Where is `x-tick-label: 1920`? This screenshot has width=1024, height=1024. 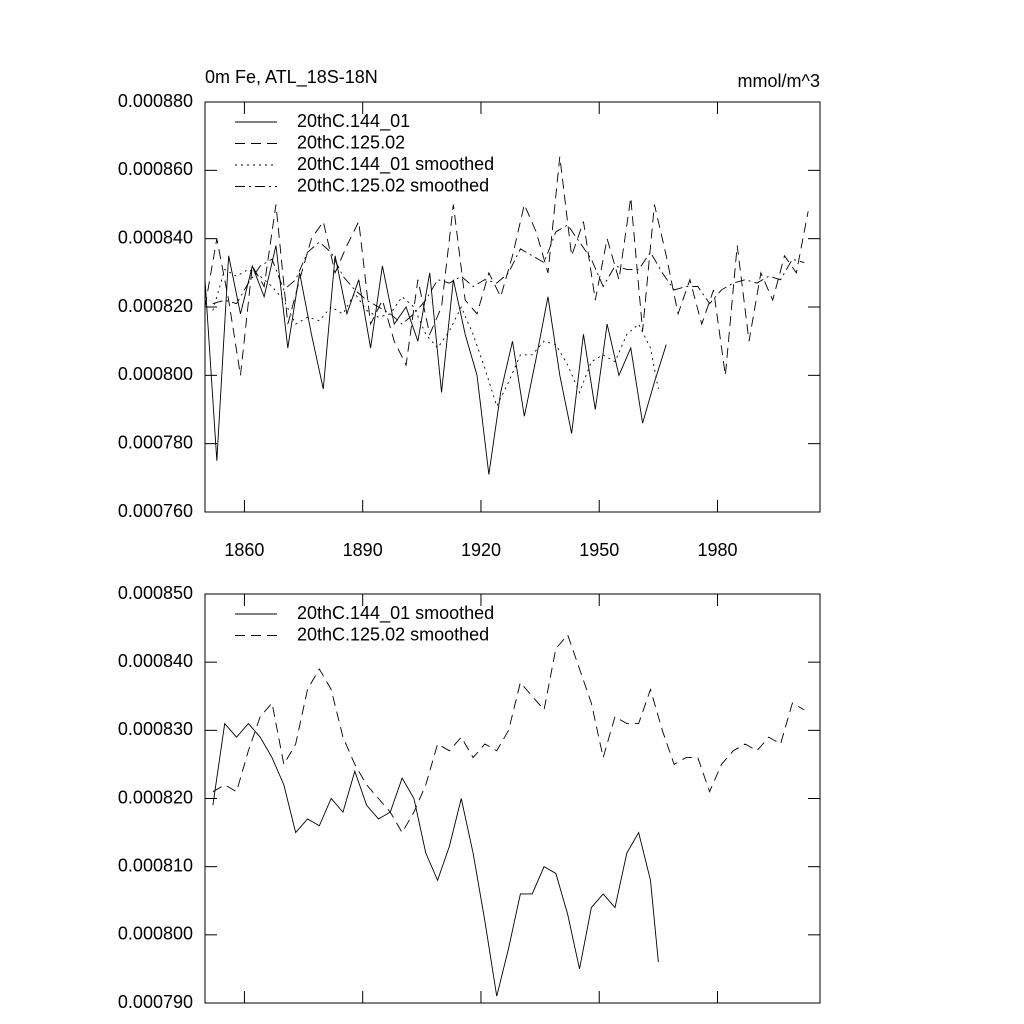
x-tick-label: 1920 is located at coordinates (481, 550).